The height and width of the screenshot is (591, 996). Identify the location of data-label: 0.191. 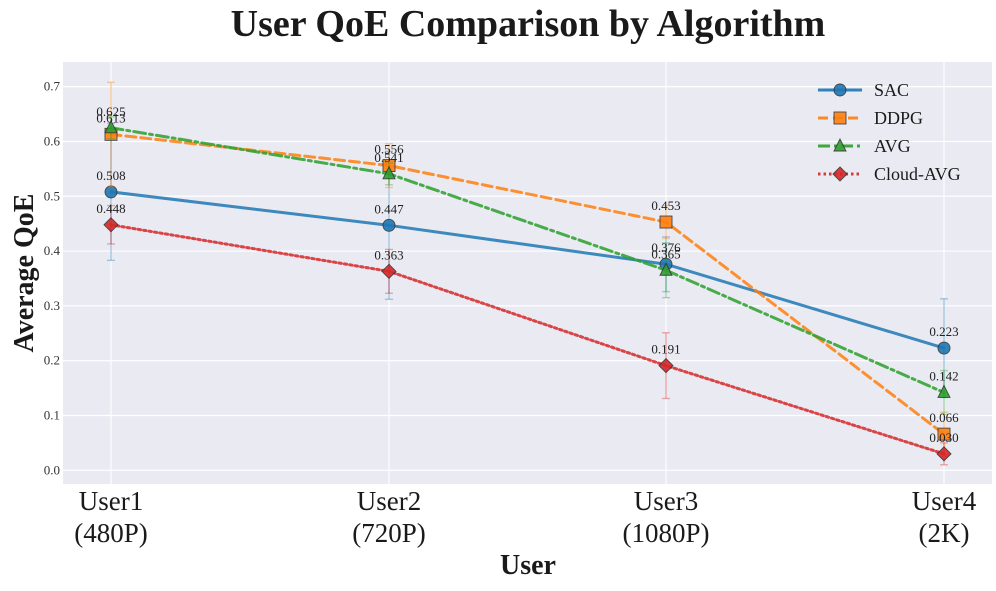
(665, 349).